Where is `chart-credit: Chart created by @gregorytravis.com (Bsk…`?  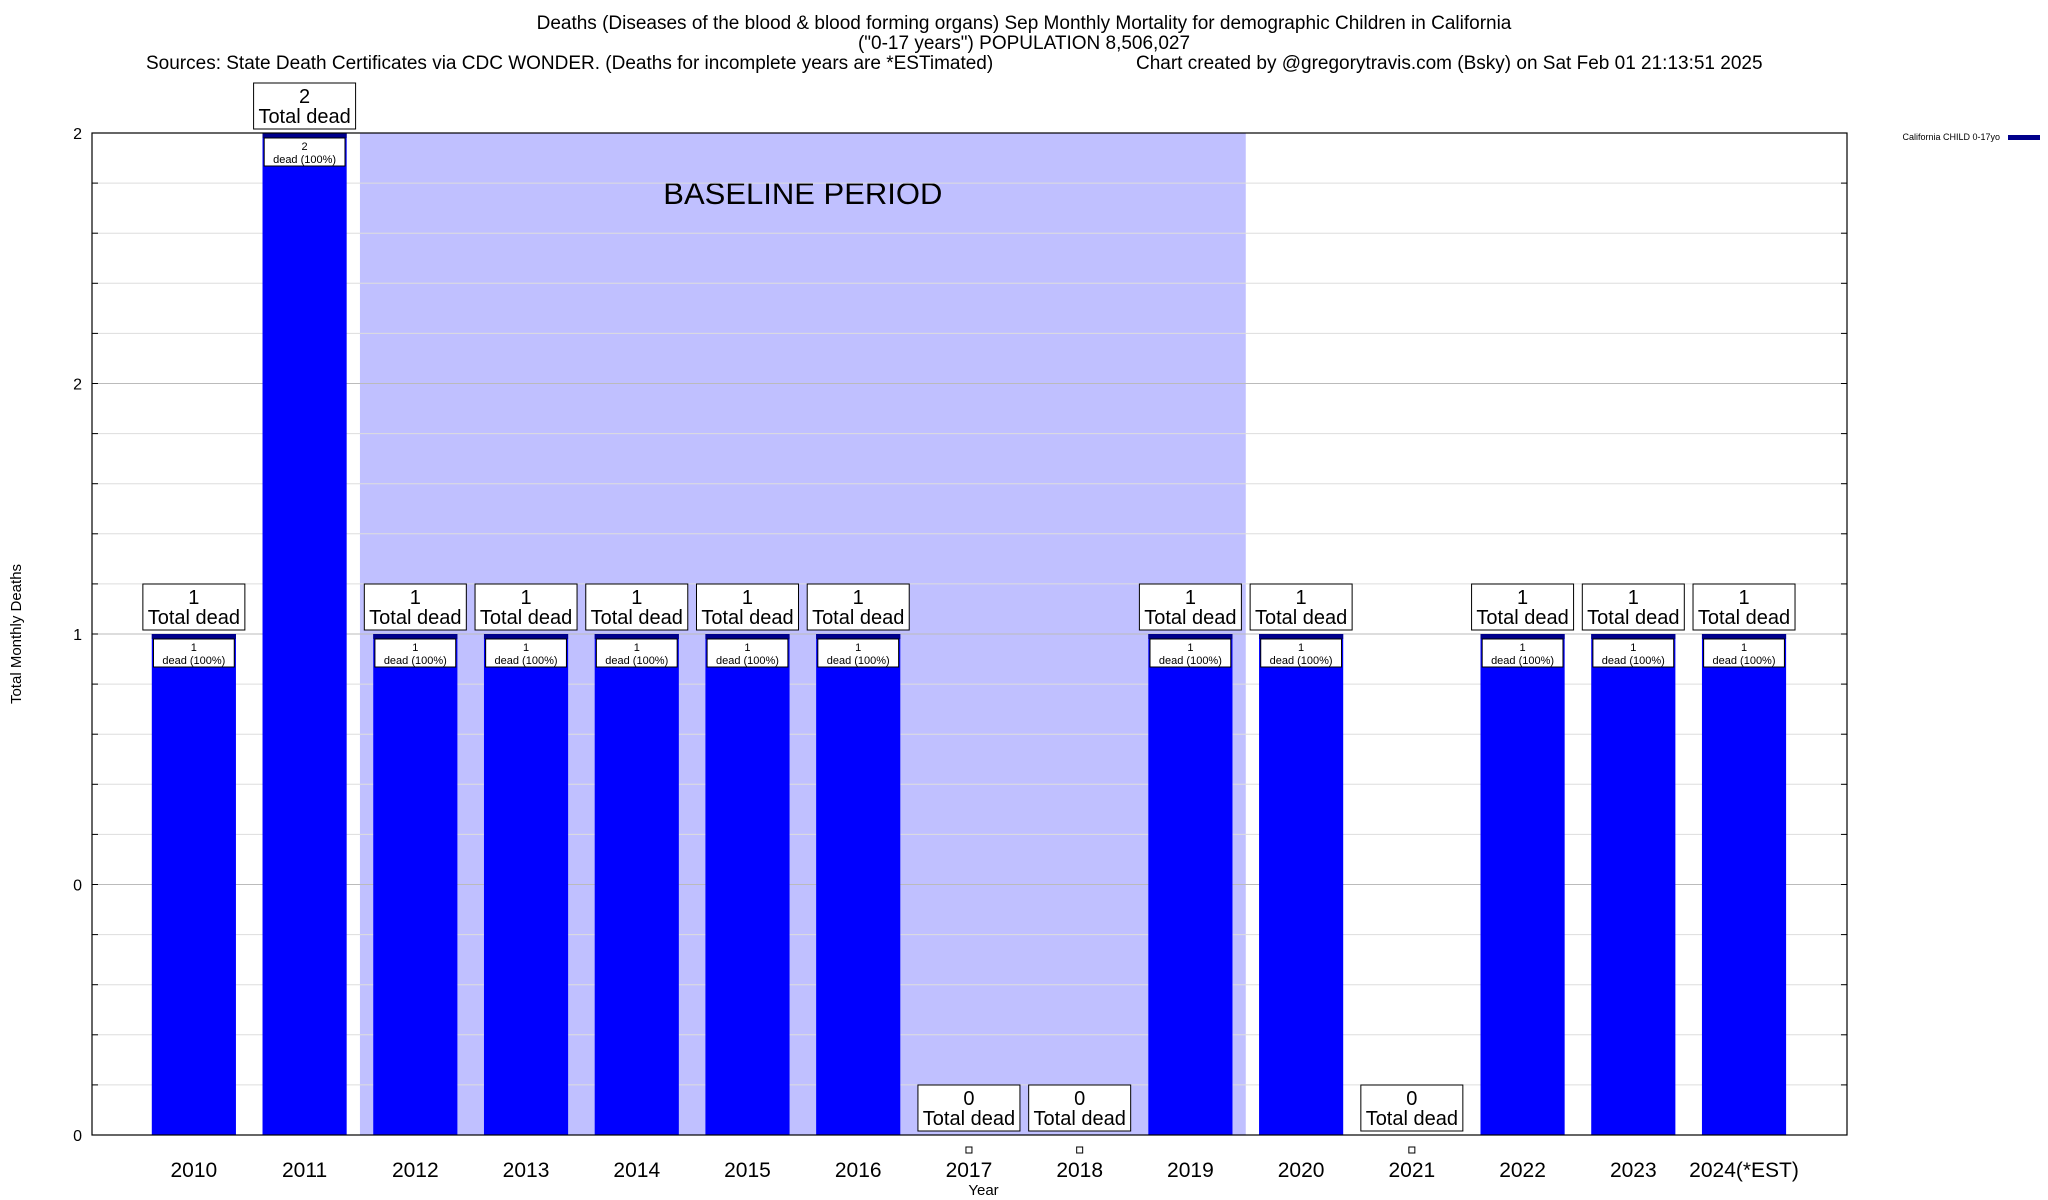 chart-credit: Chart created by @gregorytravis.com (Bsk… is located at coordinates (1449, 63).